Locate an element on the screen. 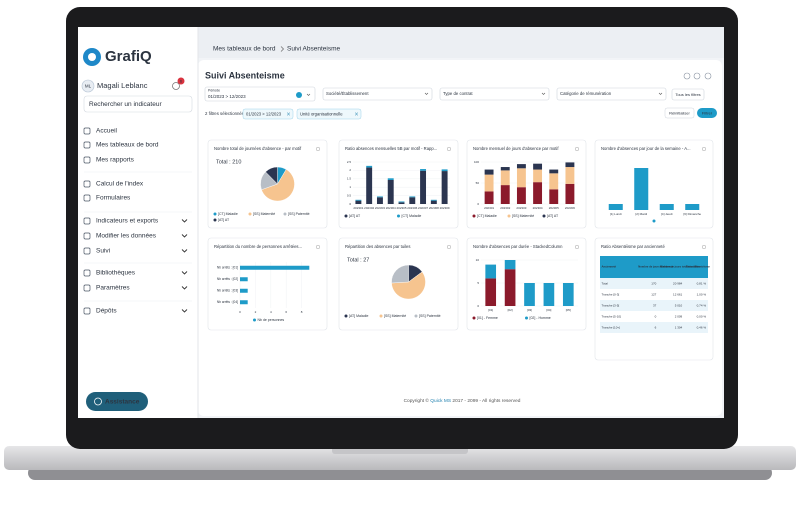 The width and height of the screenshot is (800, 505). breadcrumb: Suivi Absenteisme is located at coordinates (313, 49).